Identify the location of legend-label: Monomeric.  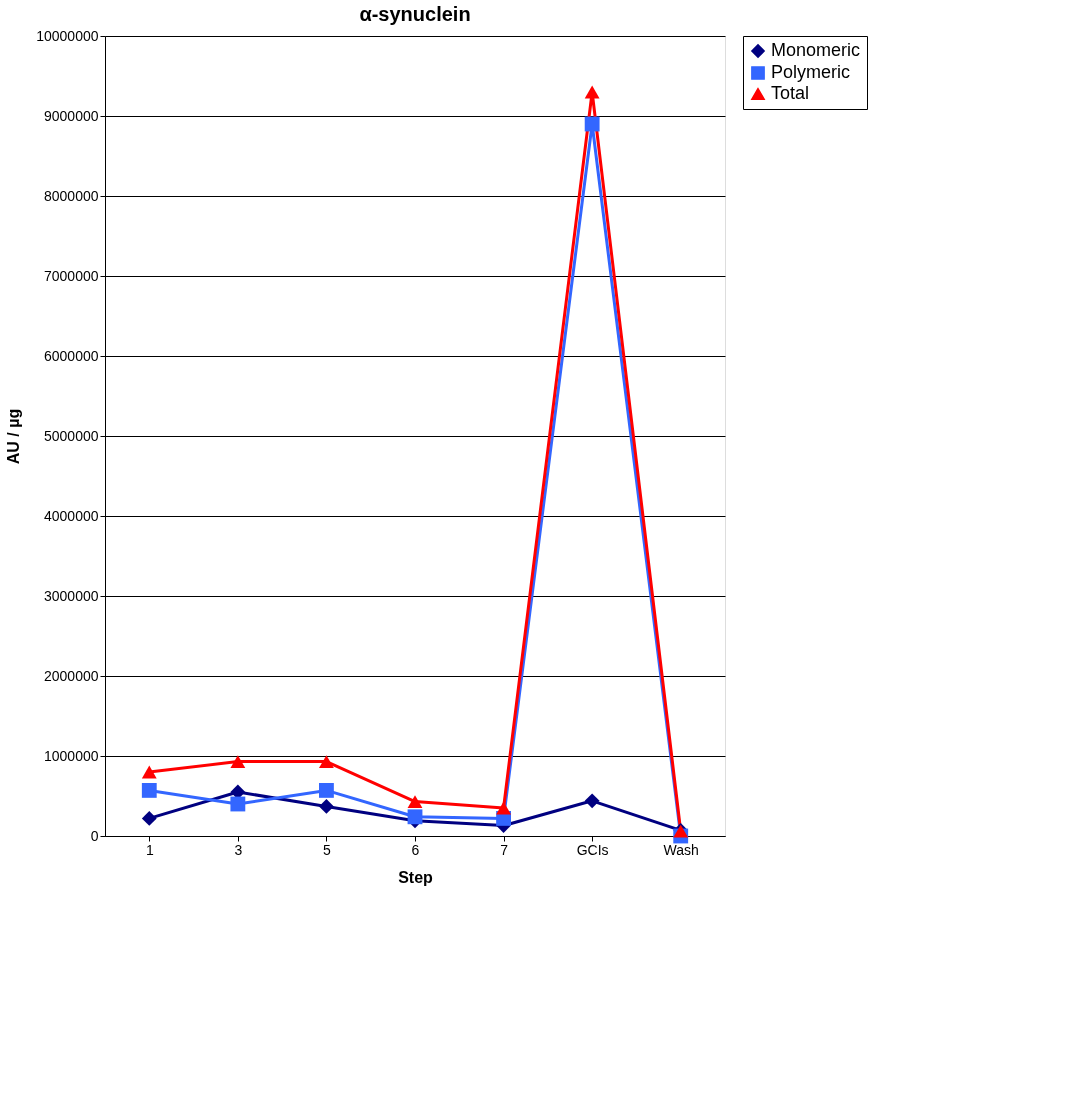
(816, 50).